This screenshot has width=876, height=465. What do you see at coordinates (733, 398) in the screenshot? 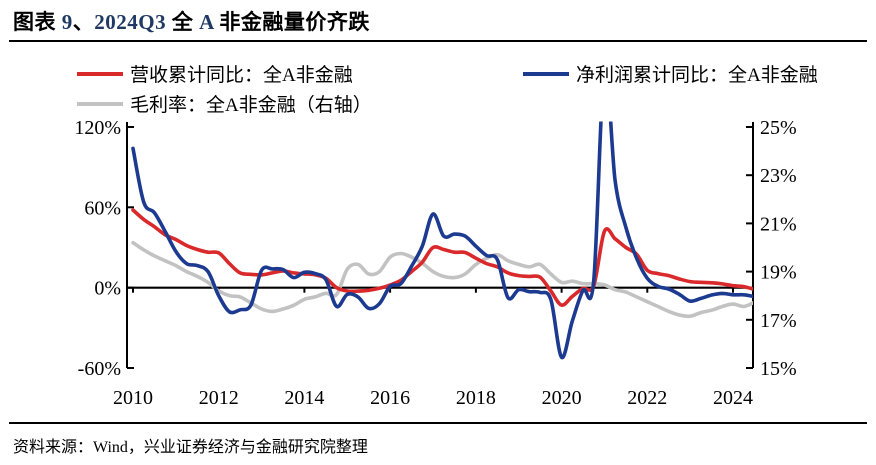
I see `x-axis-tick-label: 2024` at bounding box center [733, 398].